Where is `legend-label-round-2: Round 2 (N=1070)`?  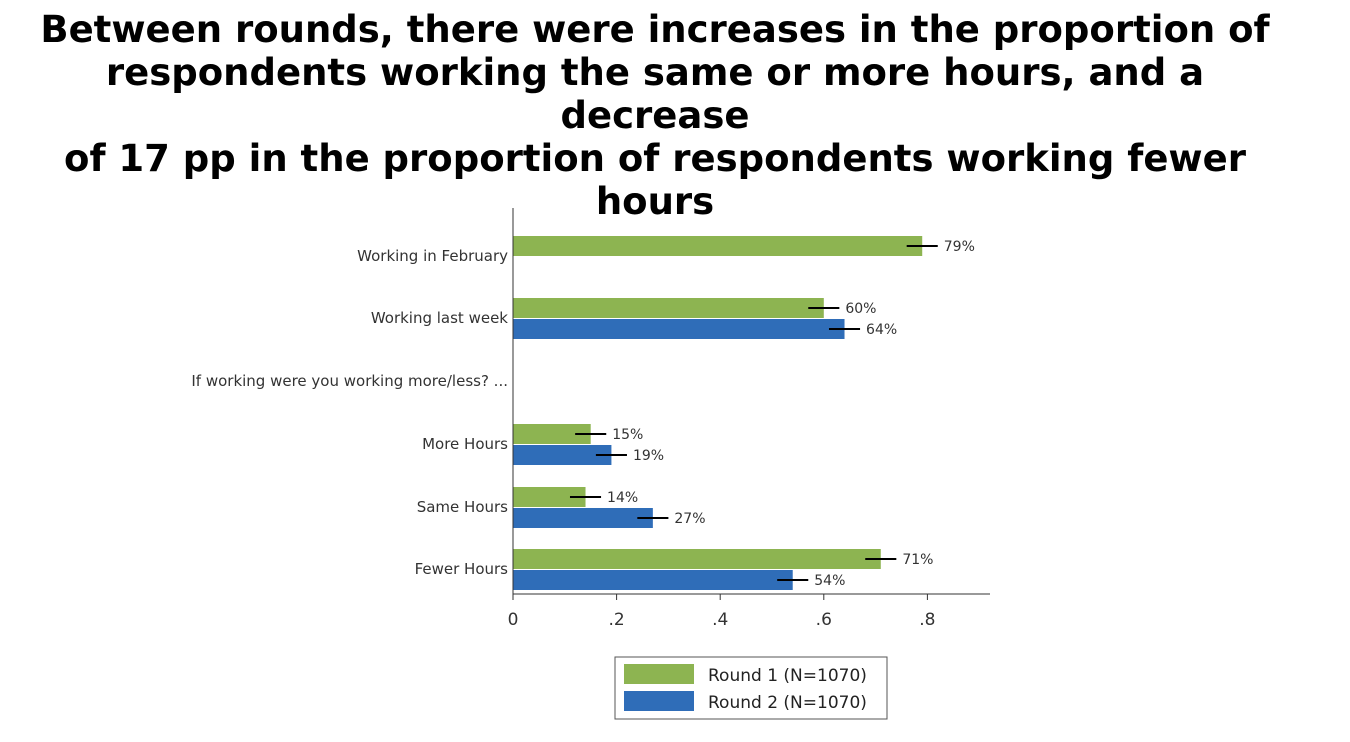 legend-label-round-2: Round 2 (N=1070) is located at coordinates (787, 703).